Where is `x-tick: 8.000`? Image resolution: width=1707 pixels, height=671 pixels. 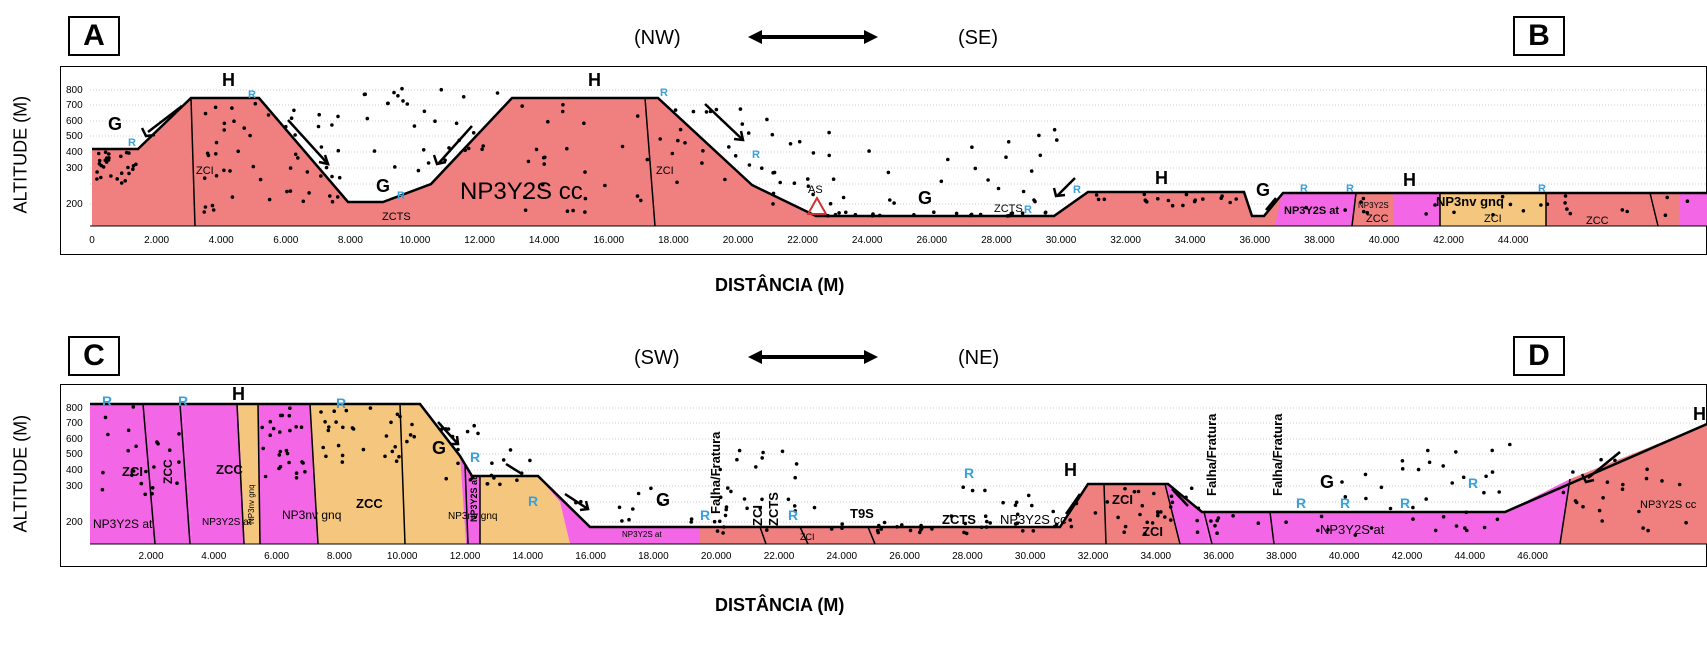
x-tick: 8.000 is located at coordinates (350, 240).